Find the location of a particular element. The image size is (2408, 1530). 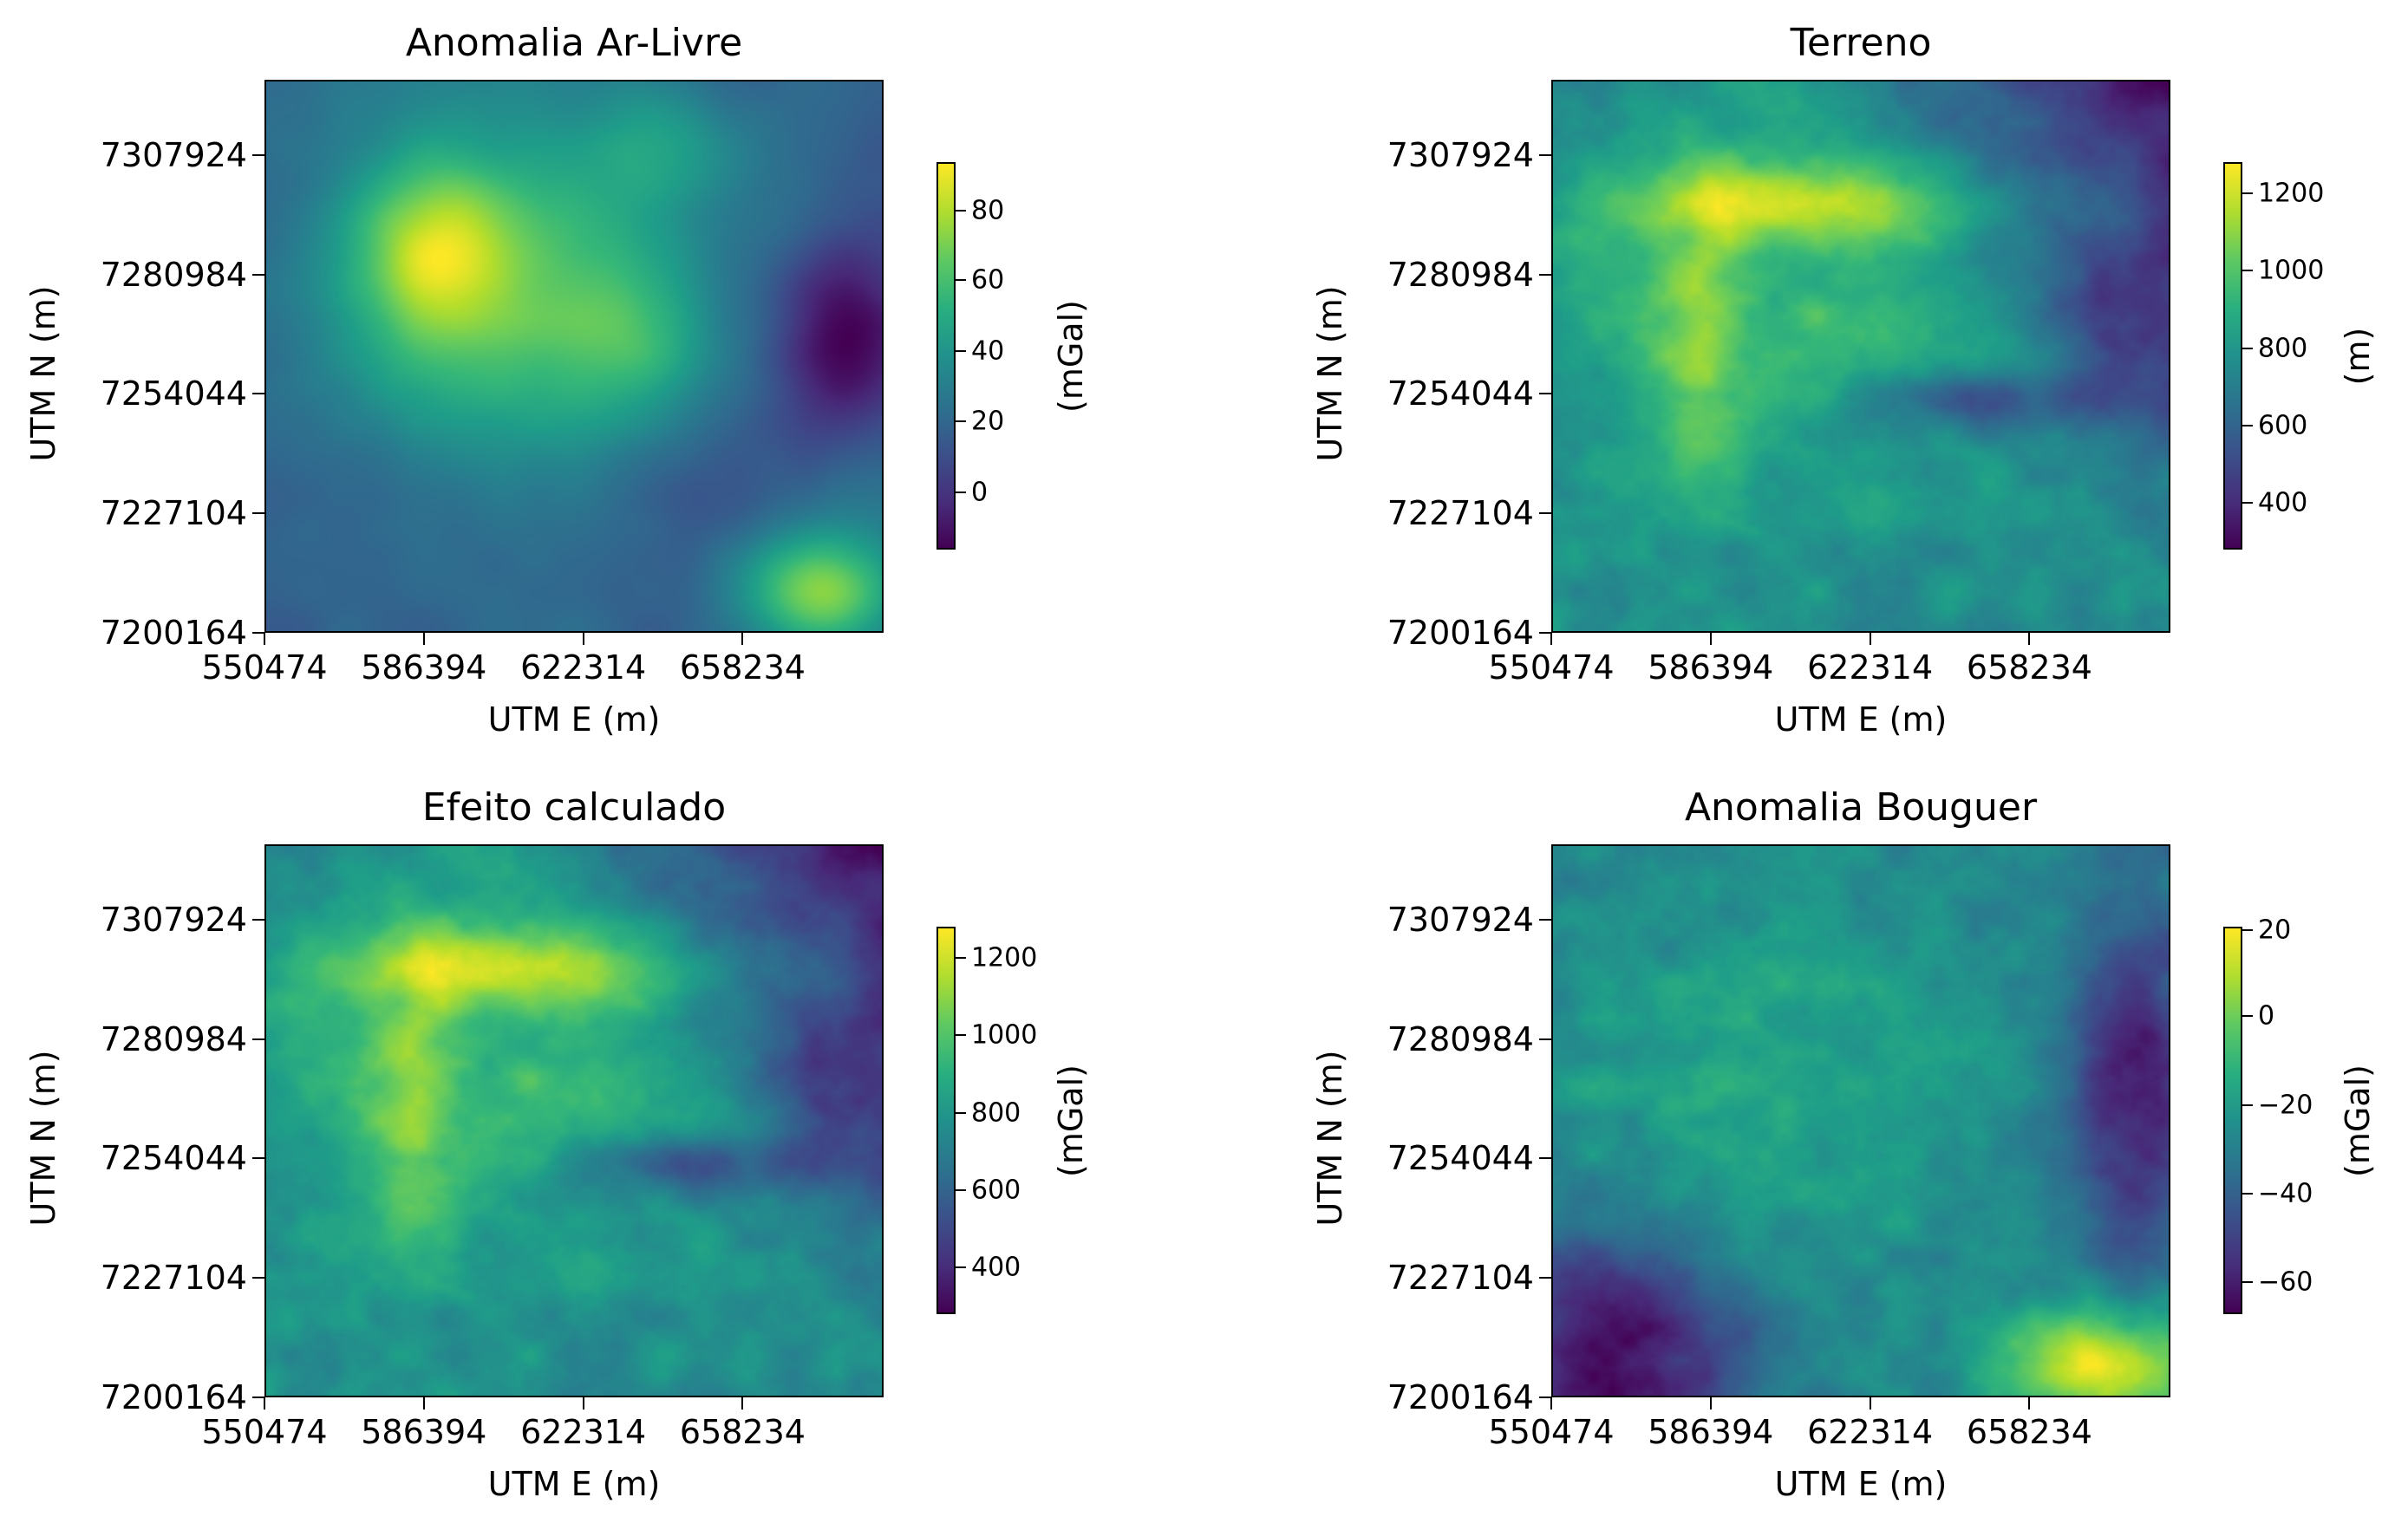

colorbar-label: (m) is located at coordinates (2358, 356).